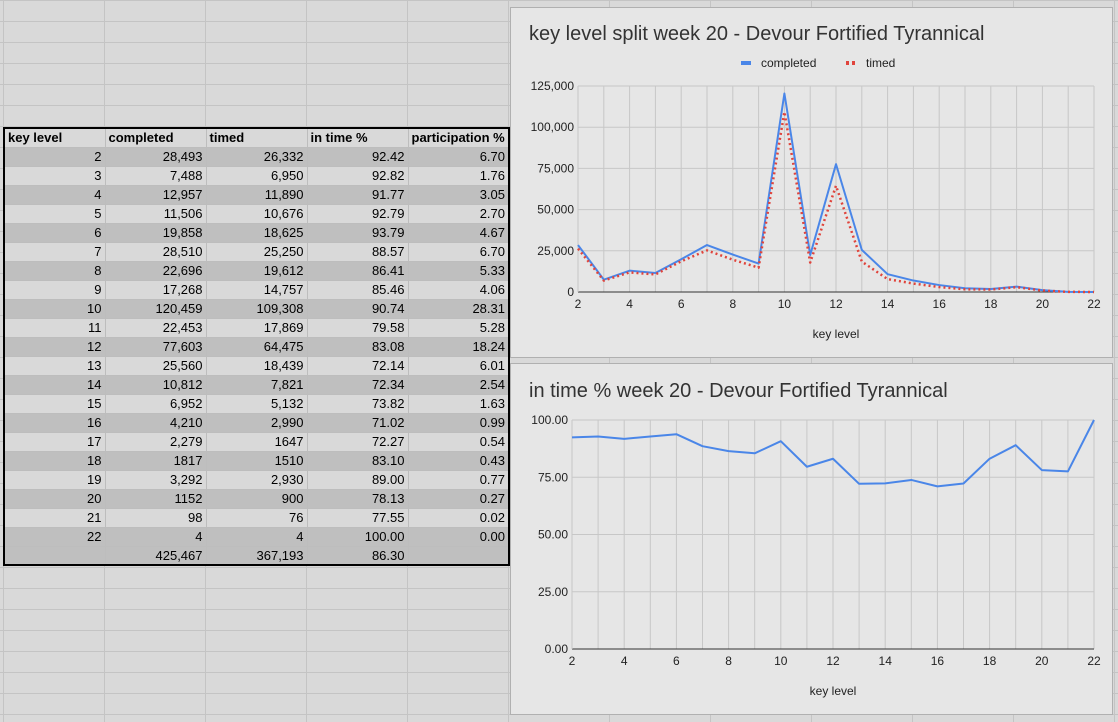 This screenshot has height=722, width=1118. What do you see at coordinates (54, 346) in the screenshot?
I see `key-level-cell: 12` at bounding box center [54, 346].